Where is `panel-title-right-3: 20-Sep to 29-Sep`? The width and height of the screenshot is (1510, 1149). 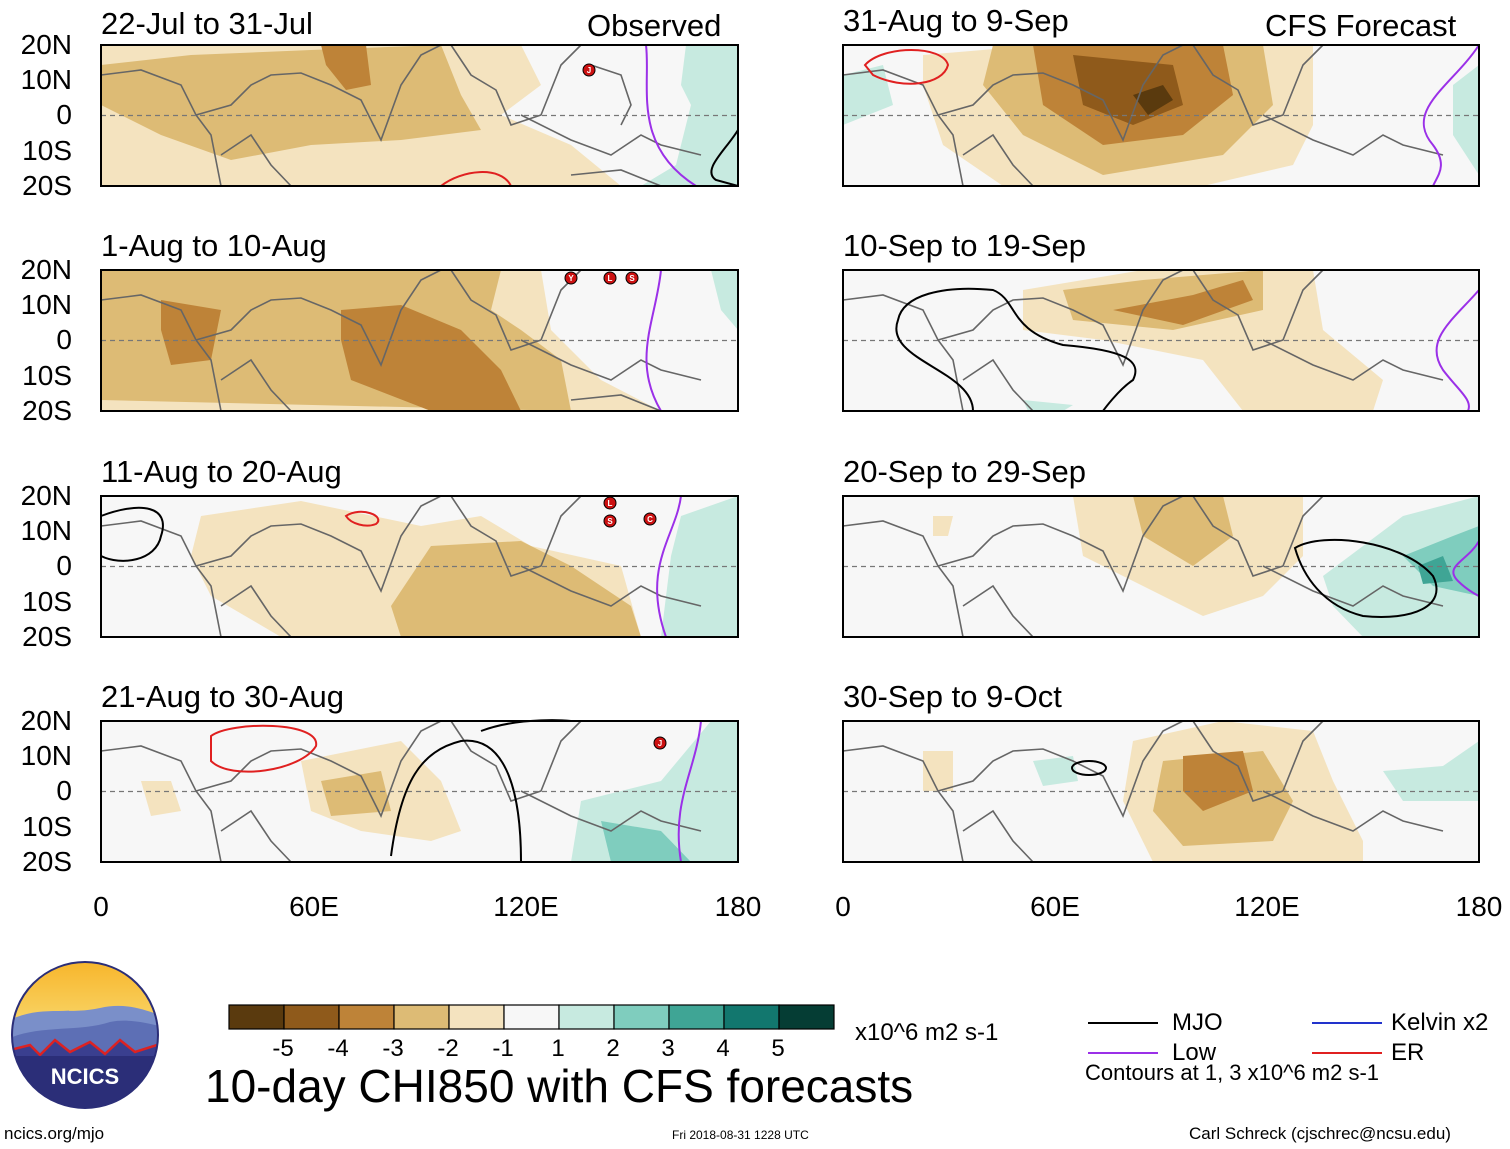
panel-title-right-3: 20-Sep to 29-Sep is located at coordinates (965, 471).